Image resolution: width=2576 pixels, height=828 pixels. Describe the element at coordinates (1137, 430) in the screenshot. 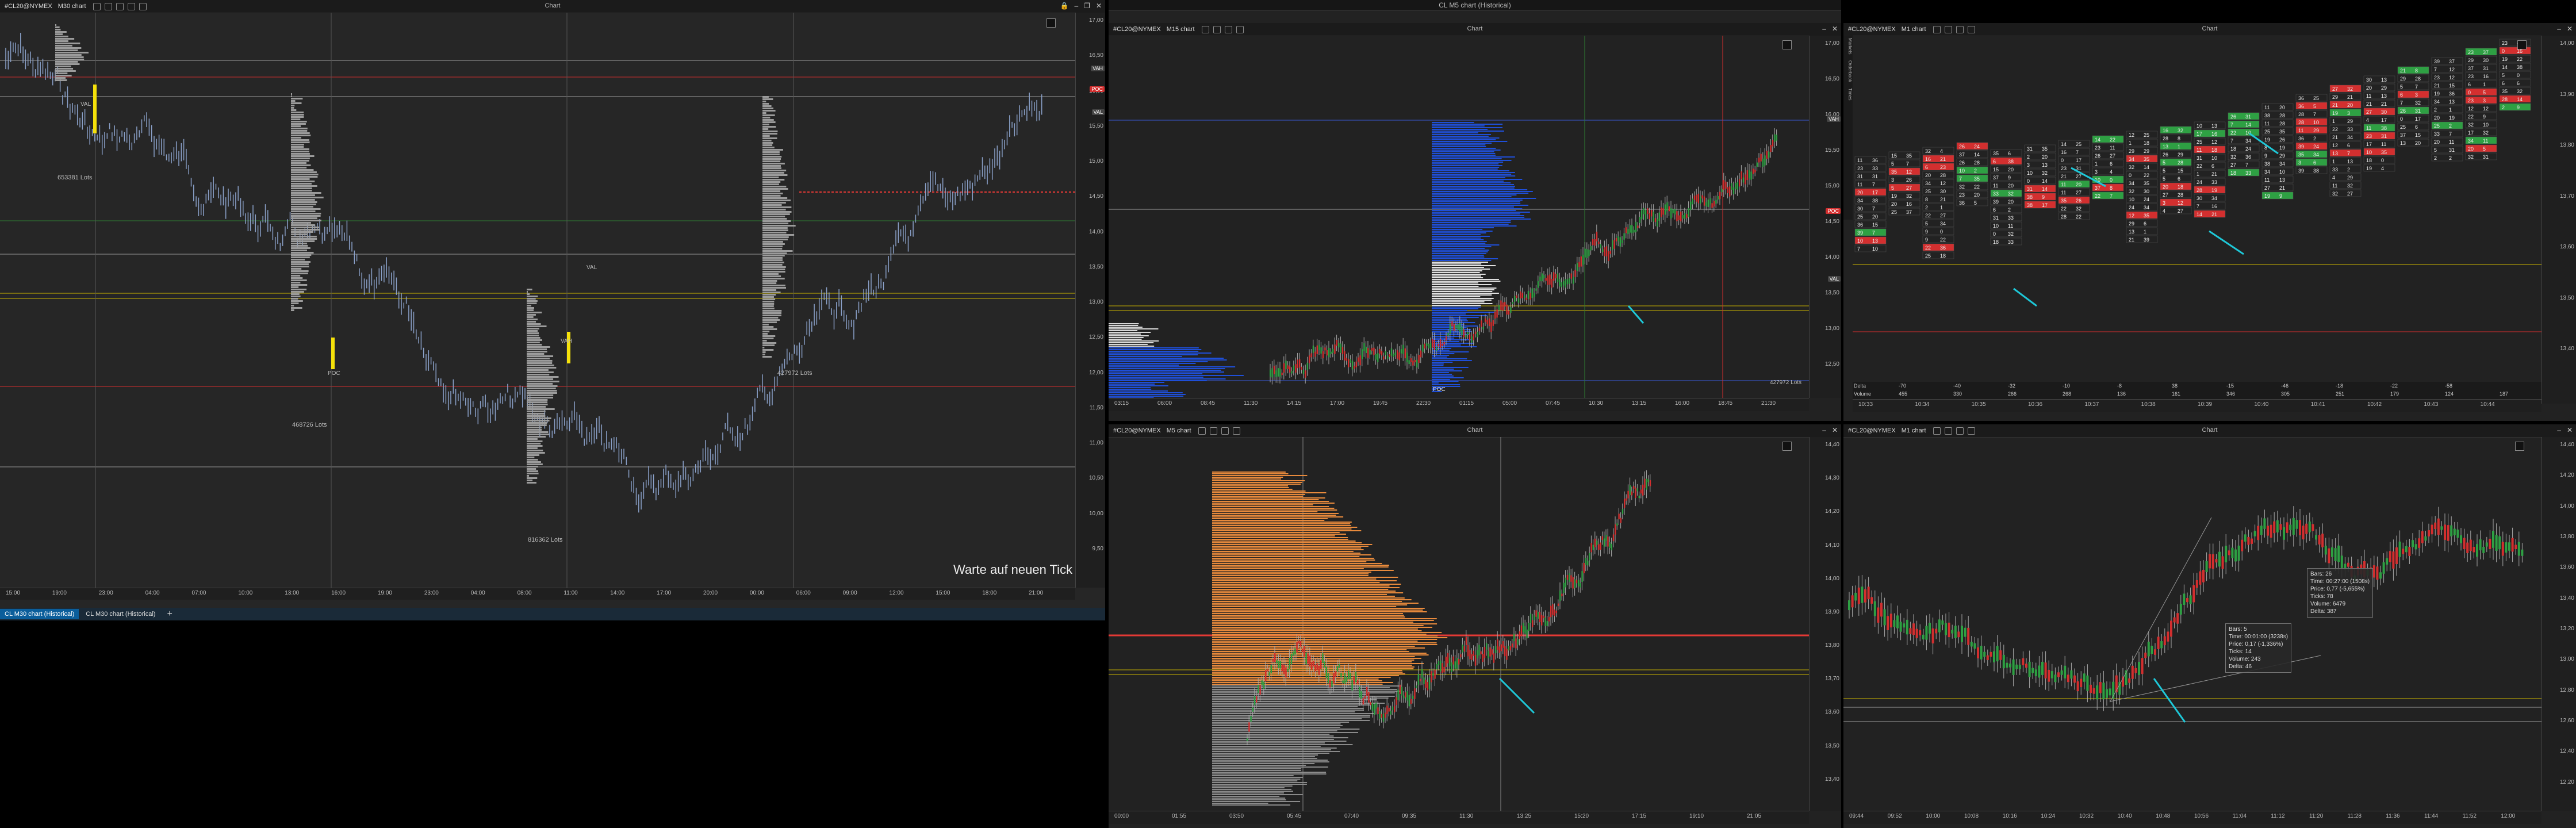

I see `bm-symbol-selector: #CL20@NYMEX` at that location.